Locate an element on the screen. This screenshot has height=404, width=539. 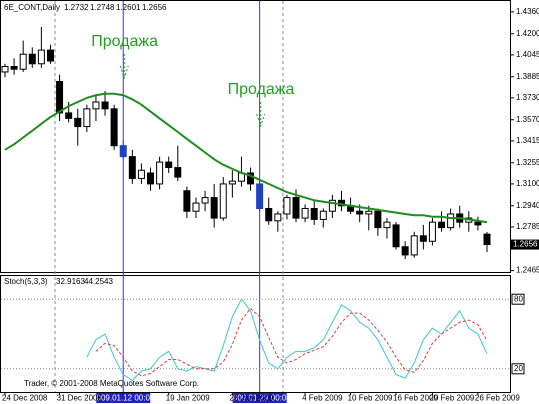
x-tick-label: 4 Feb 2009 is located at coordinates (322, 398).